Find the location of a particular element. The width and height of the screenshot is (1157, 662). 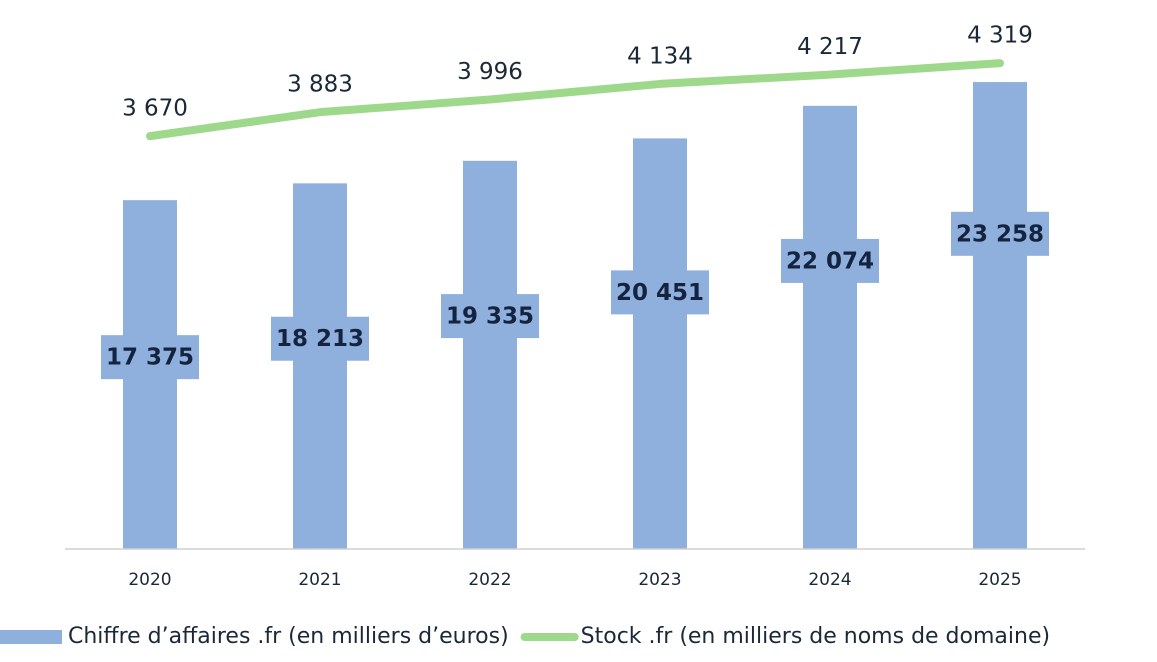

data-label: 23 258 is located at coordinates (1000, 234).